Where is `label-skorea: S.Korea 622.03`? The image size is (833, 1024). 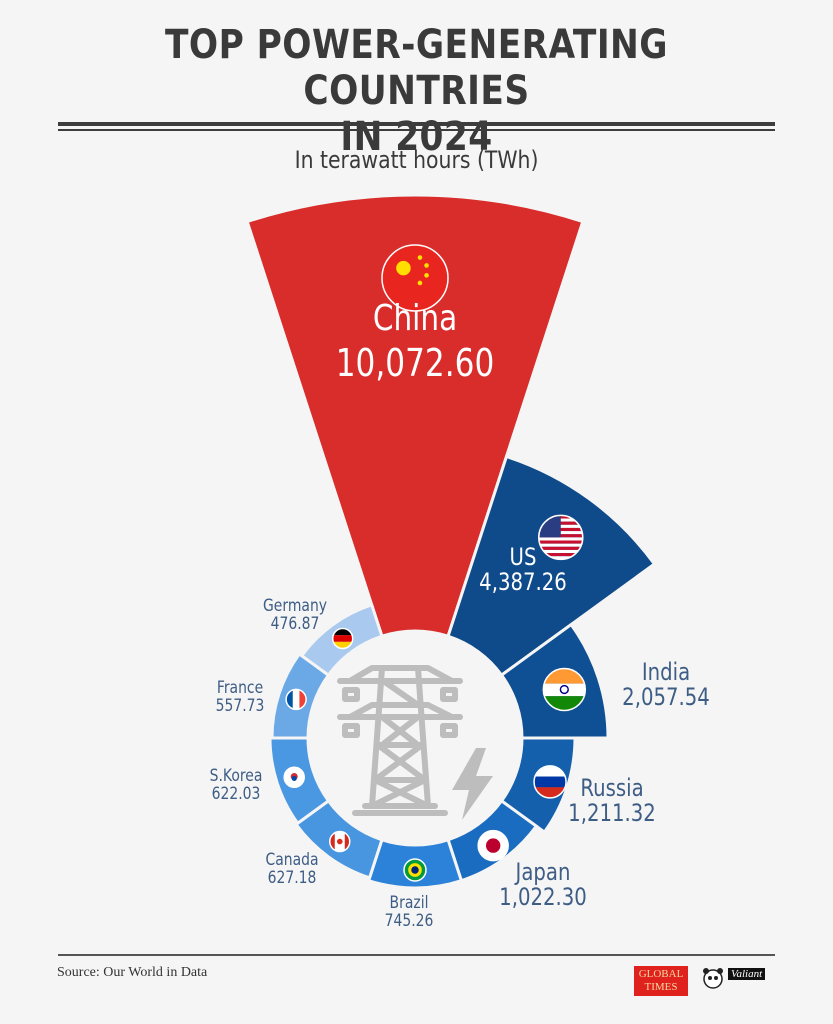 label-skorea: S.Korea 622.03 is located at coordinates (236, 785).